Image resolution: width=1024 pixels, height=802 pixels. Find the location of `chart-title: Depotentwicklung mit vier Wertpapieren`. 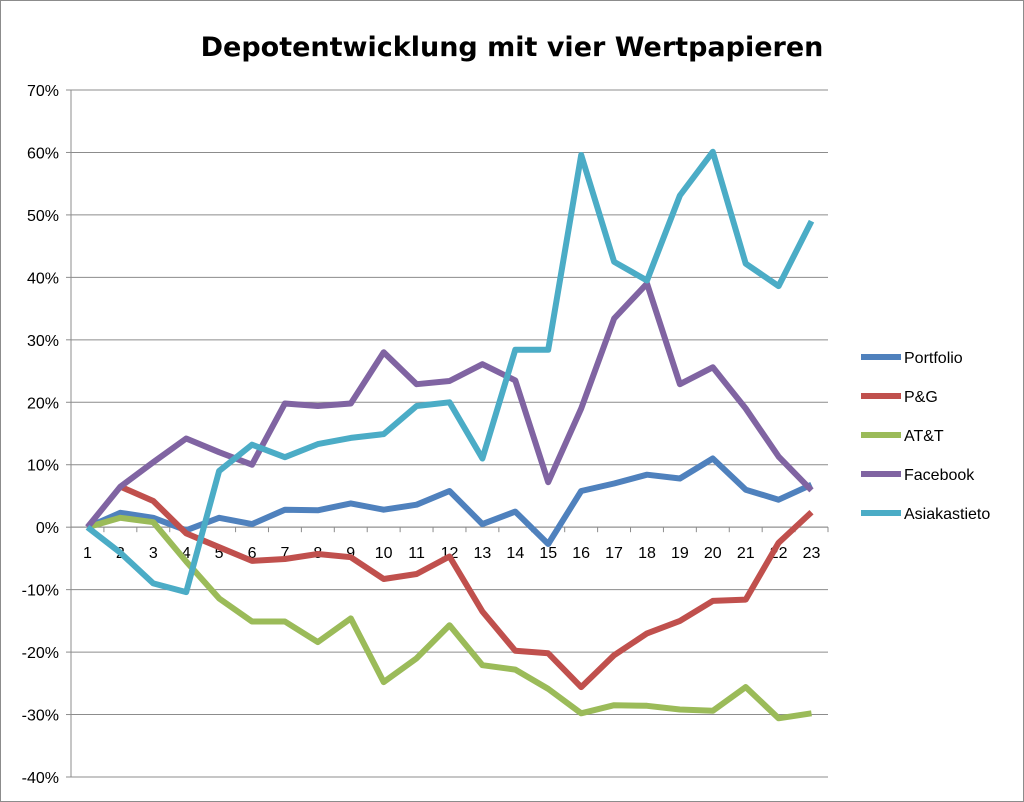

chart-title: Depotentwicklung mit vier Wertpapieren is located at coordinates (512, 47).